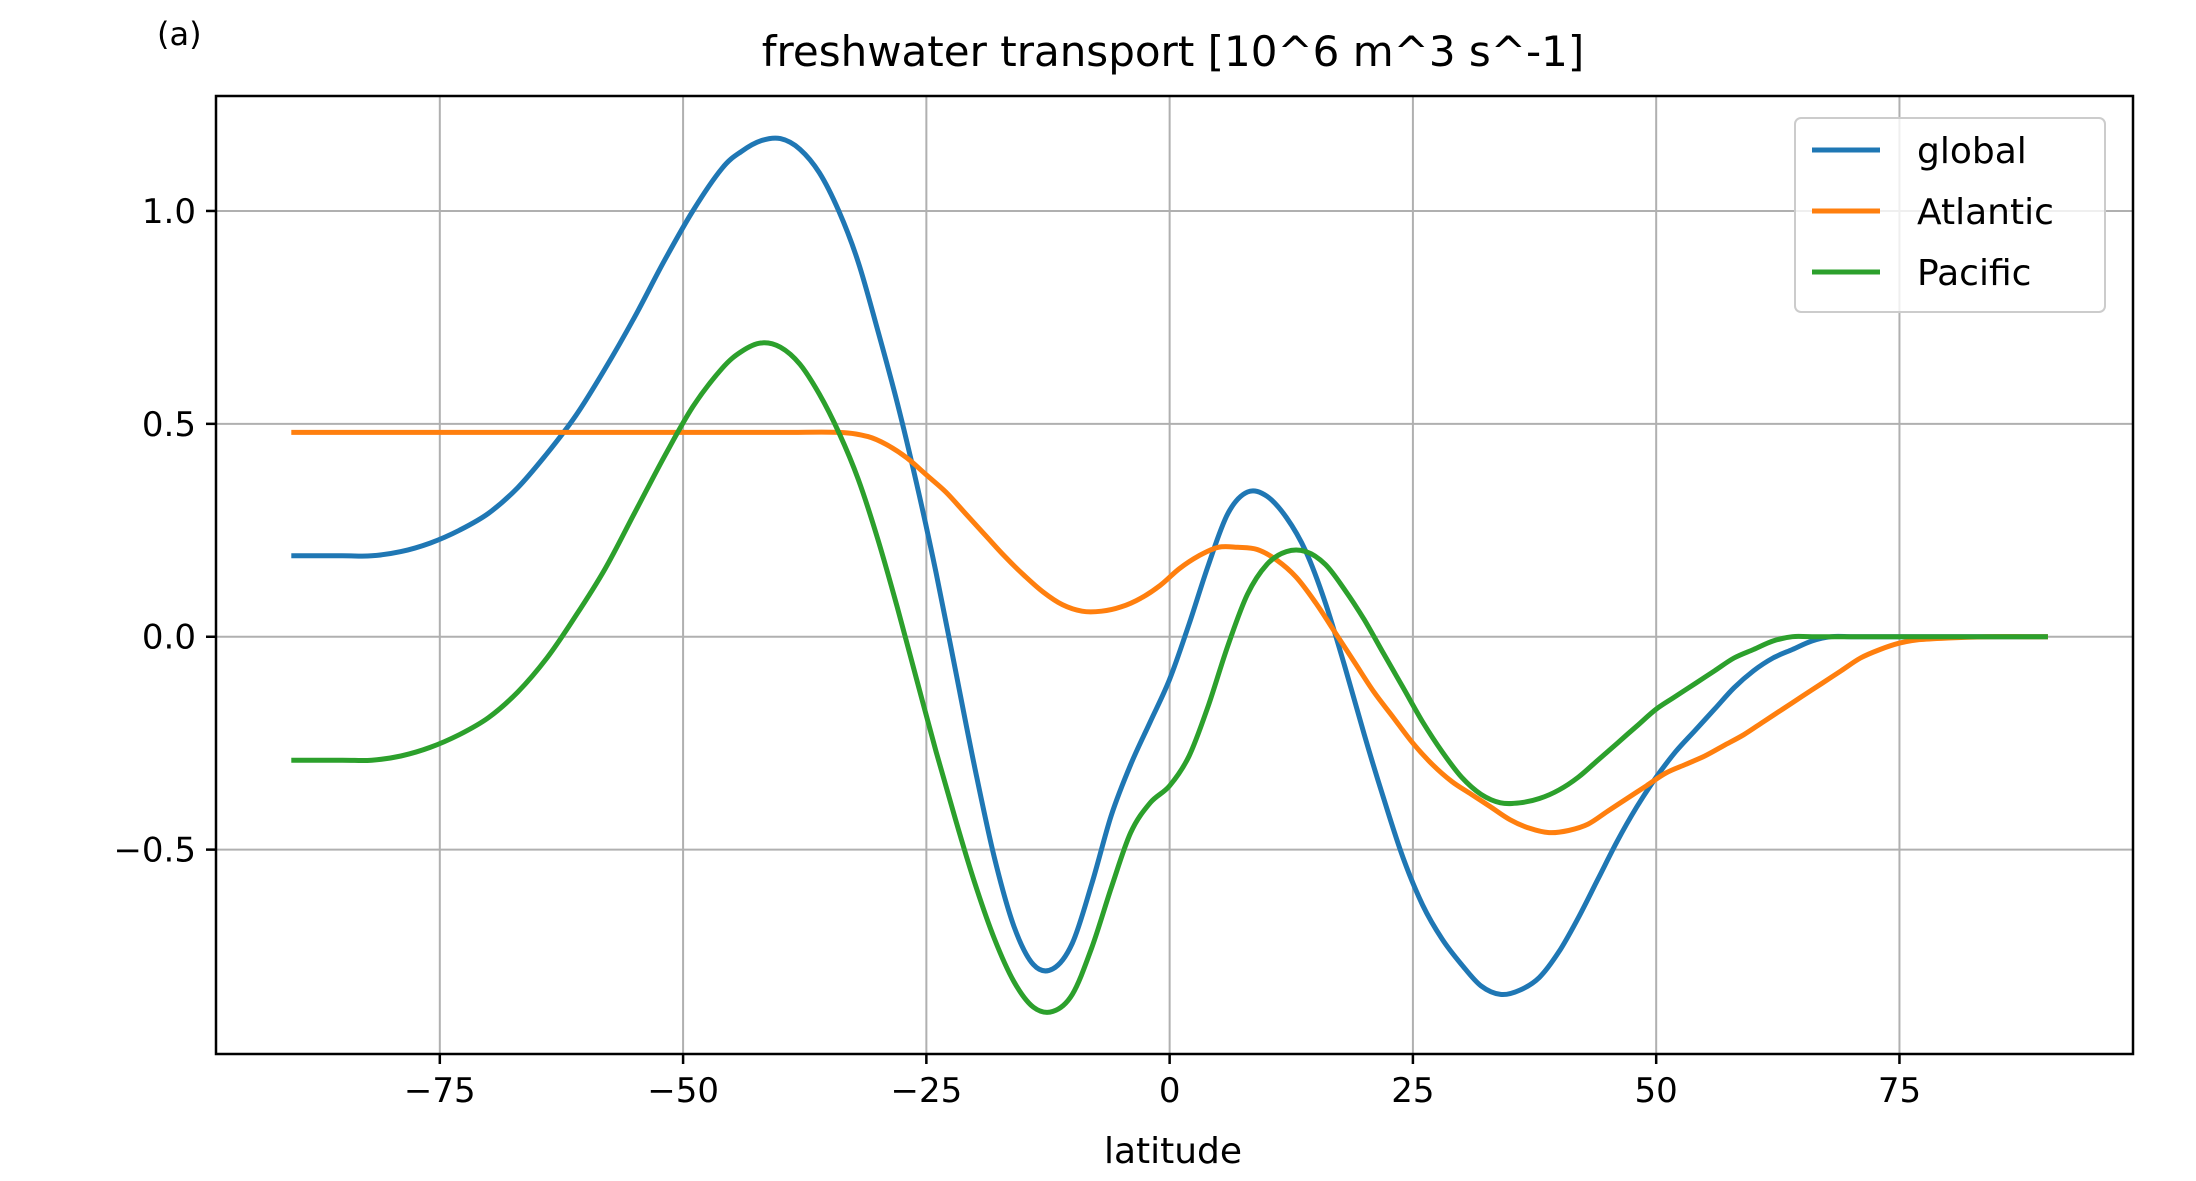  I want to click on x-tick-label: 50, so click(1656, 1091).